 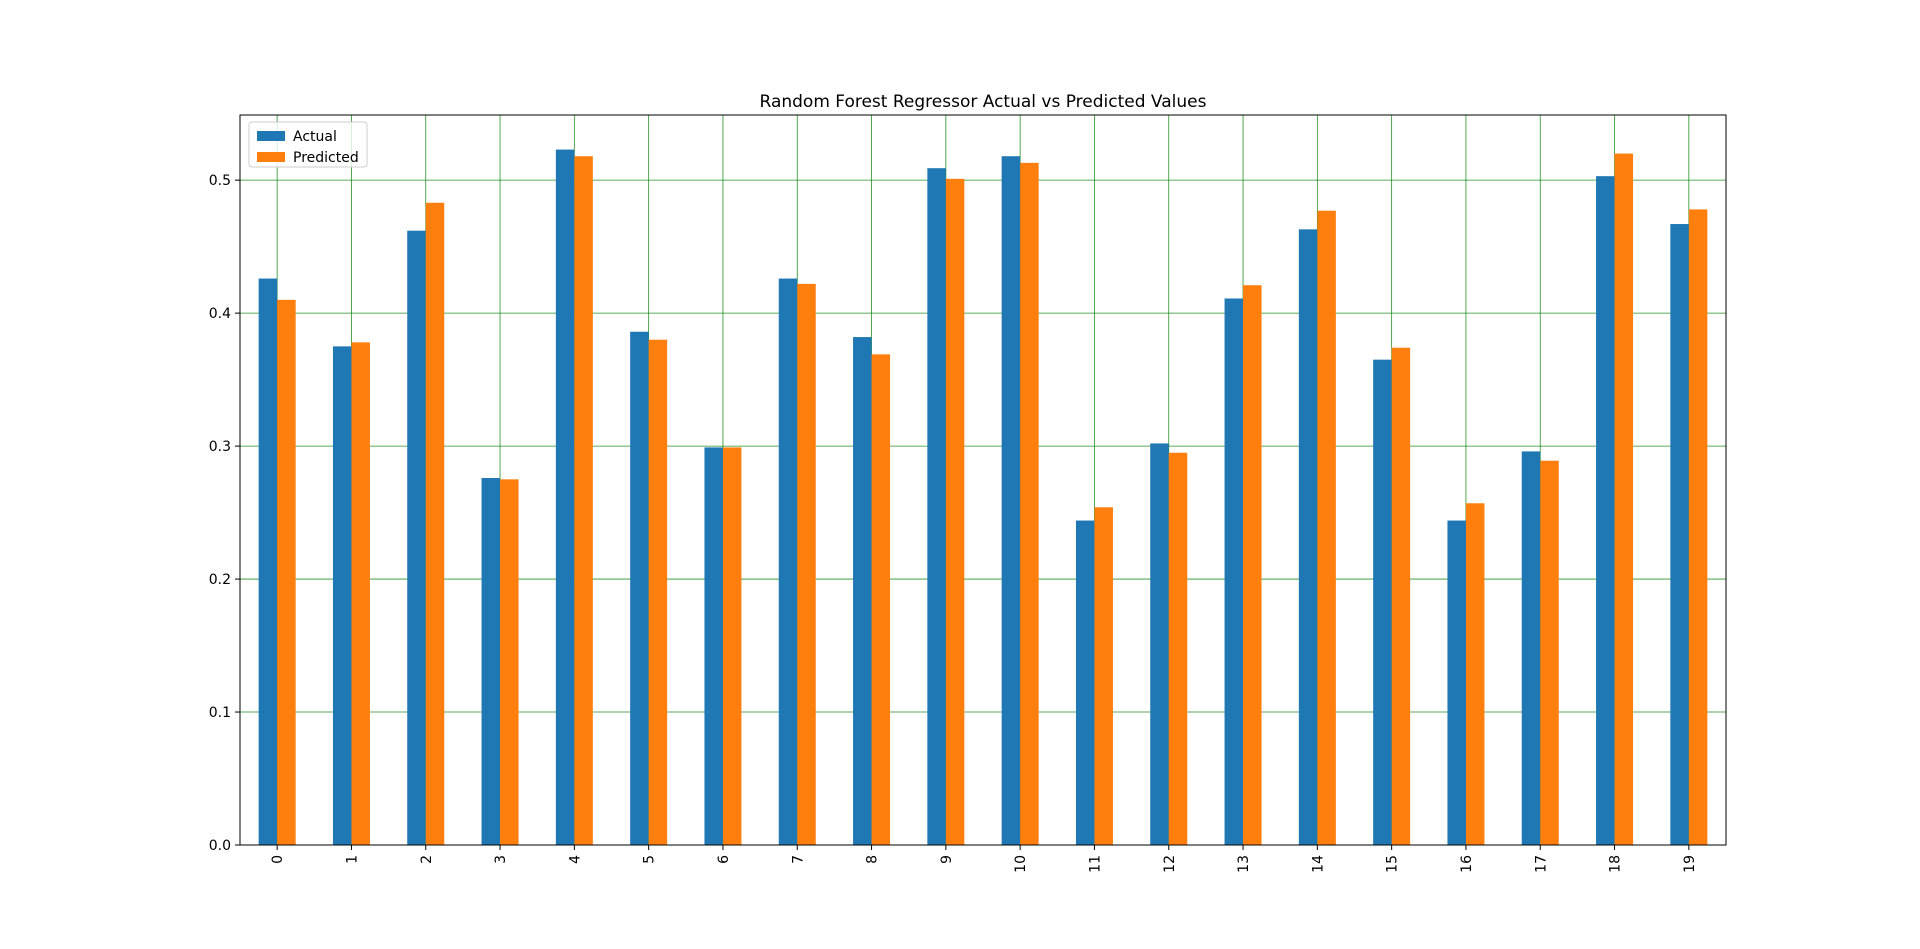 What do you see at coordinates (724, 859) in the screenshot?
I see `x-tick-label: 6` at bounding box center [724, 859].